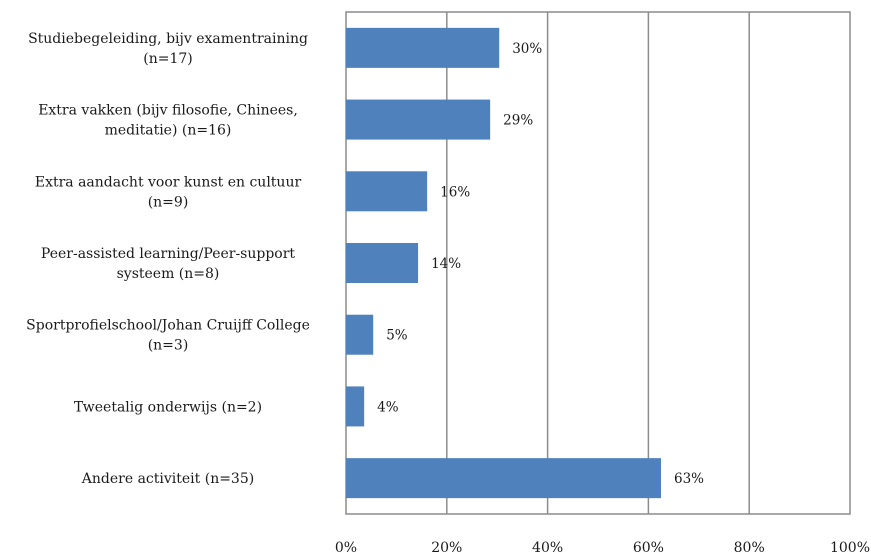  I want to click on category-label: Tweetalig onderwijs (n=2), so click(168, 407).